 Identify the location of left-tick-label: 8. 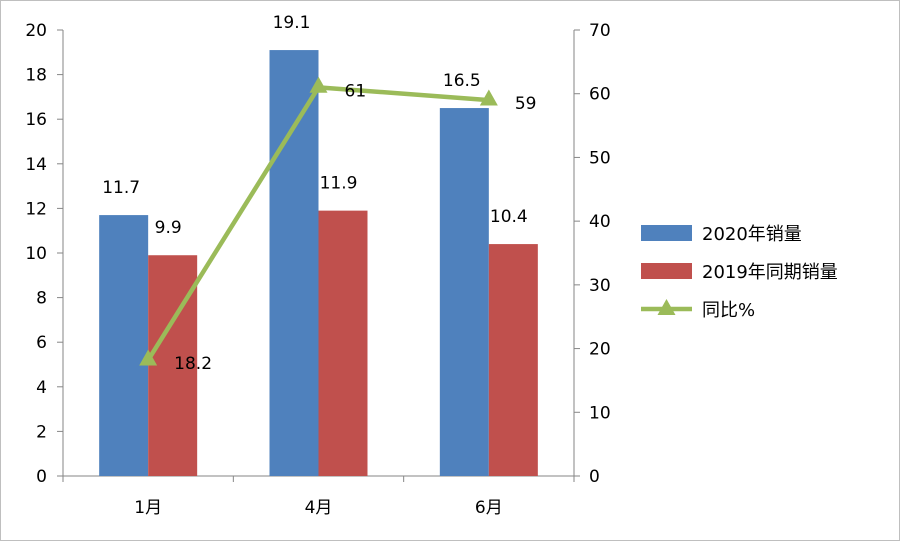
(41, 299).